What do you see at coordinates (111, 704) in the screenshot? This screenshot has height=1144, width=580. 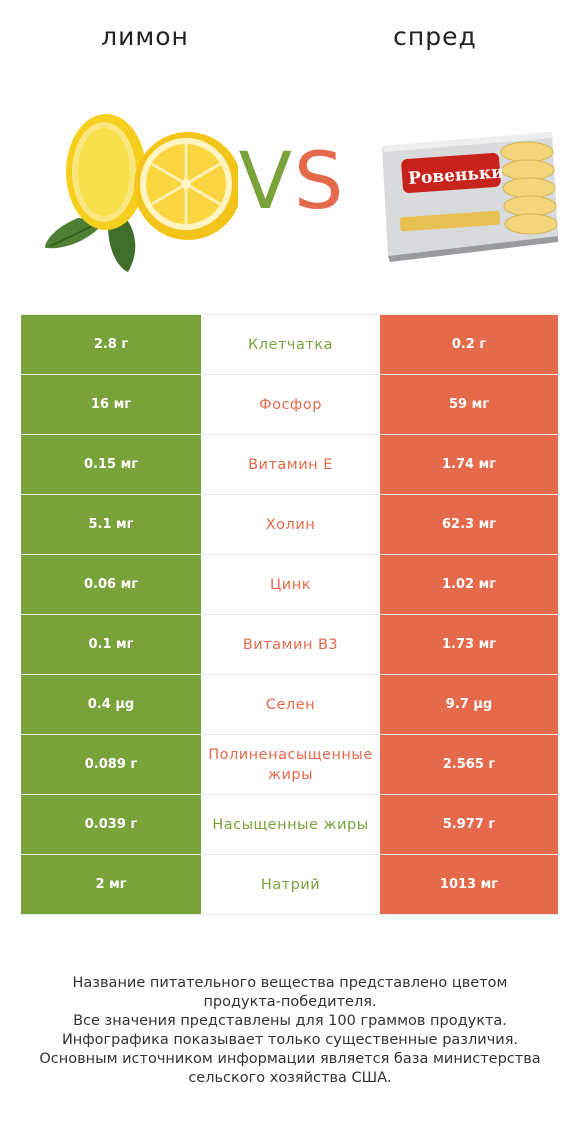 I see `left-value: 0.4 µg` at bounding box center [111, 704].